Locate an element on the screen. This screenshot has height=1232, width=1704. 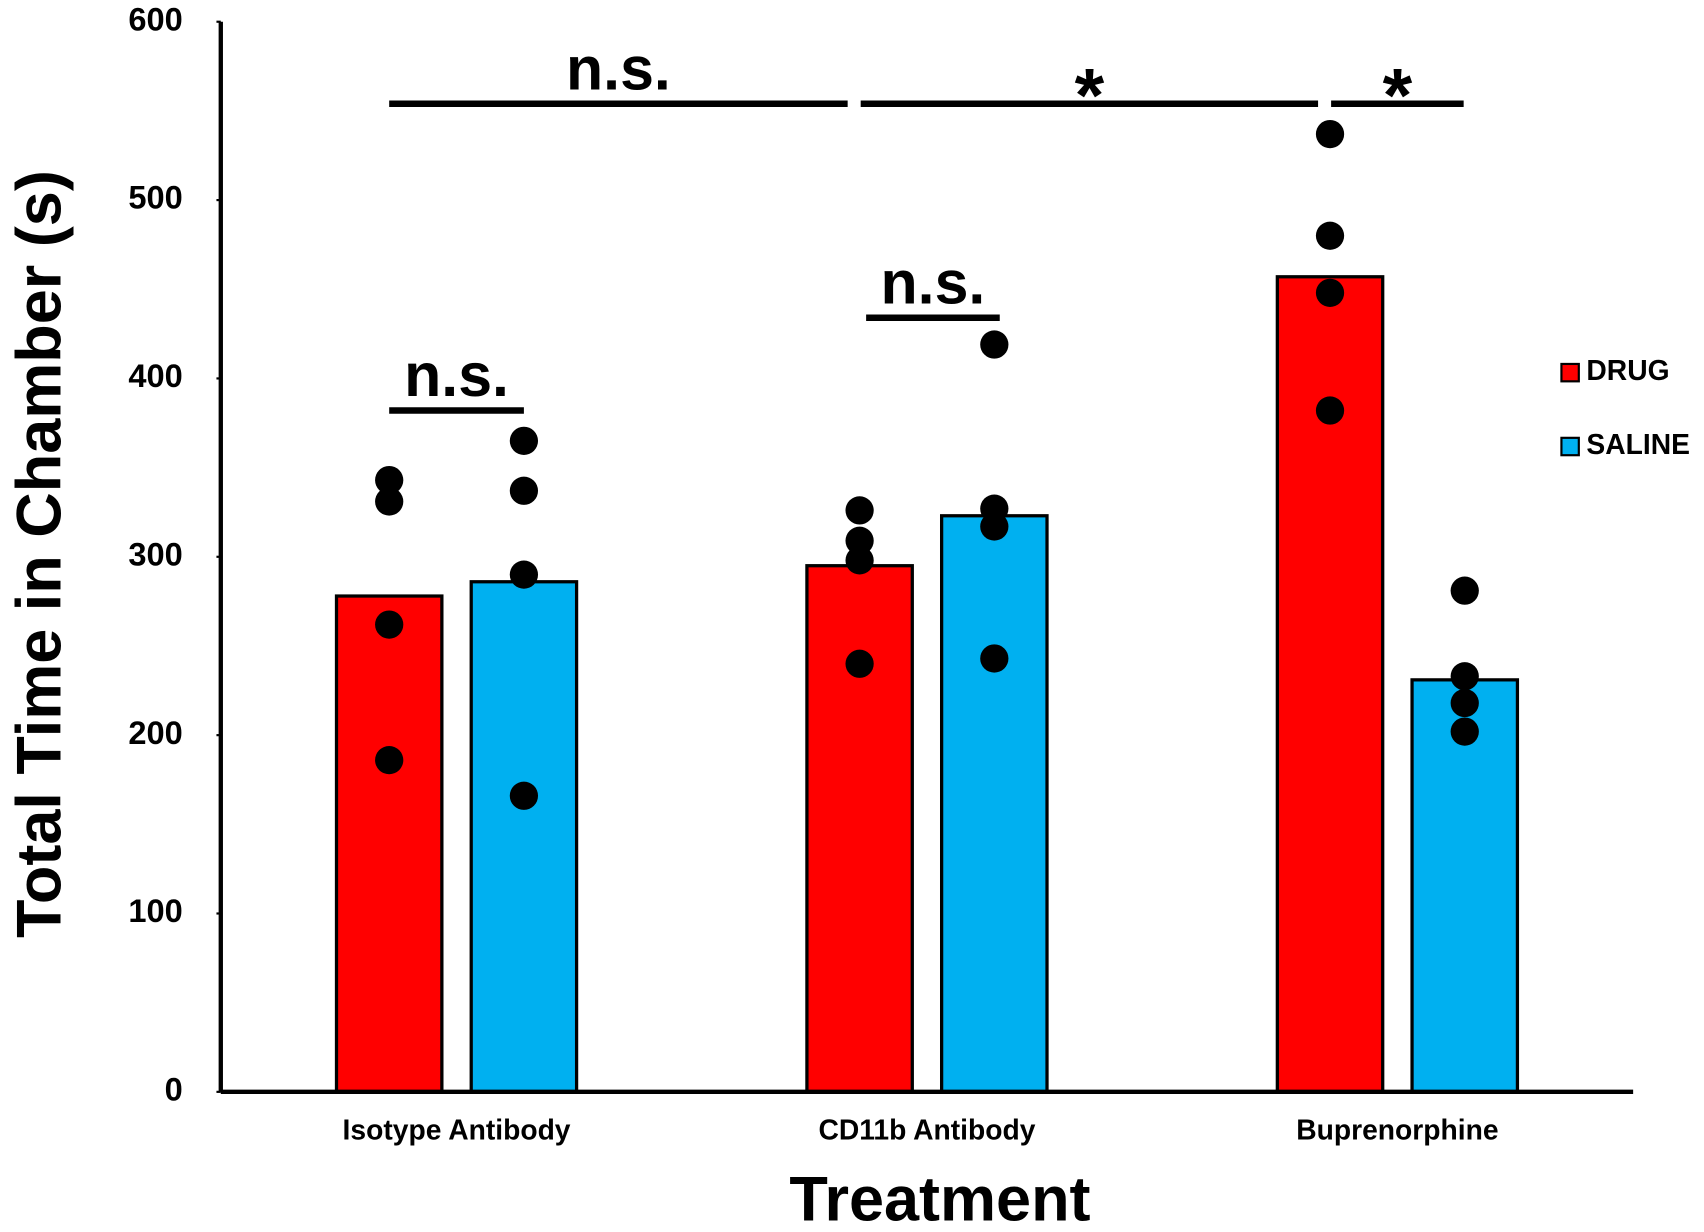
x-axis-title: Treatment is located at coordinates (939, 1198).